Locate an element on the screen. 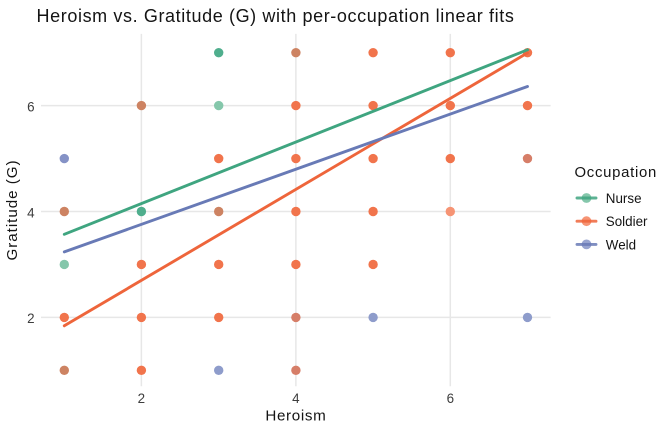 This screenshot has height=432, width=672. svg-text: Nurse is located at coordinates (624, 198).